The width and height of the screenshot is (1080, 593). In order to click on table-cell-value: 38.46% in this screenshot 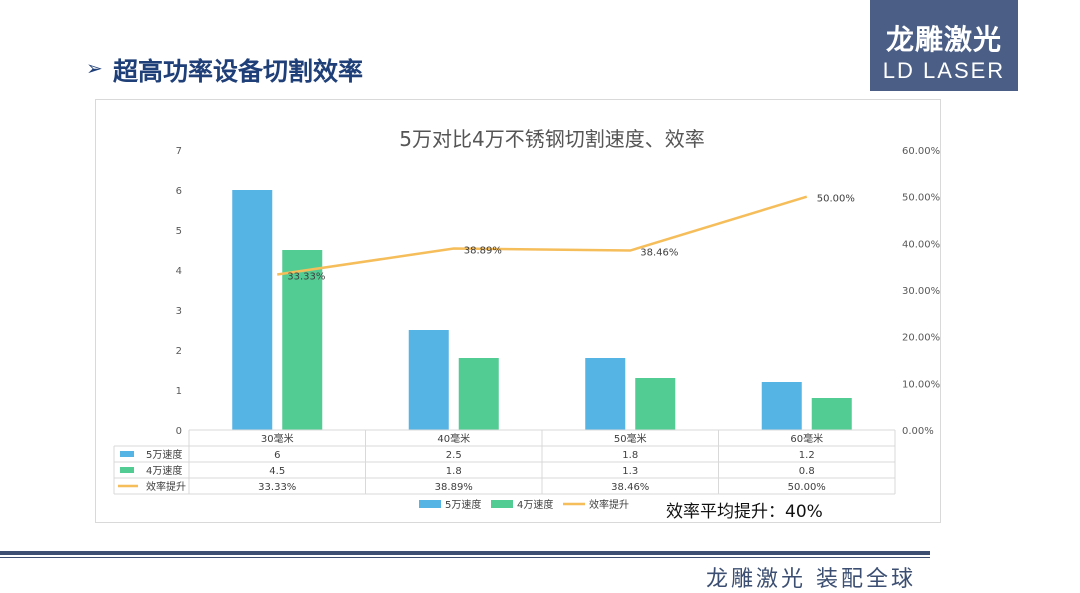, I will do `click(630, 487)`.